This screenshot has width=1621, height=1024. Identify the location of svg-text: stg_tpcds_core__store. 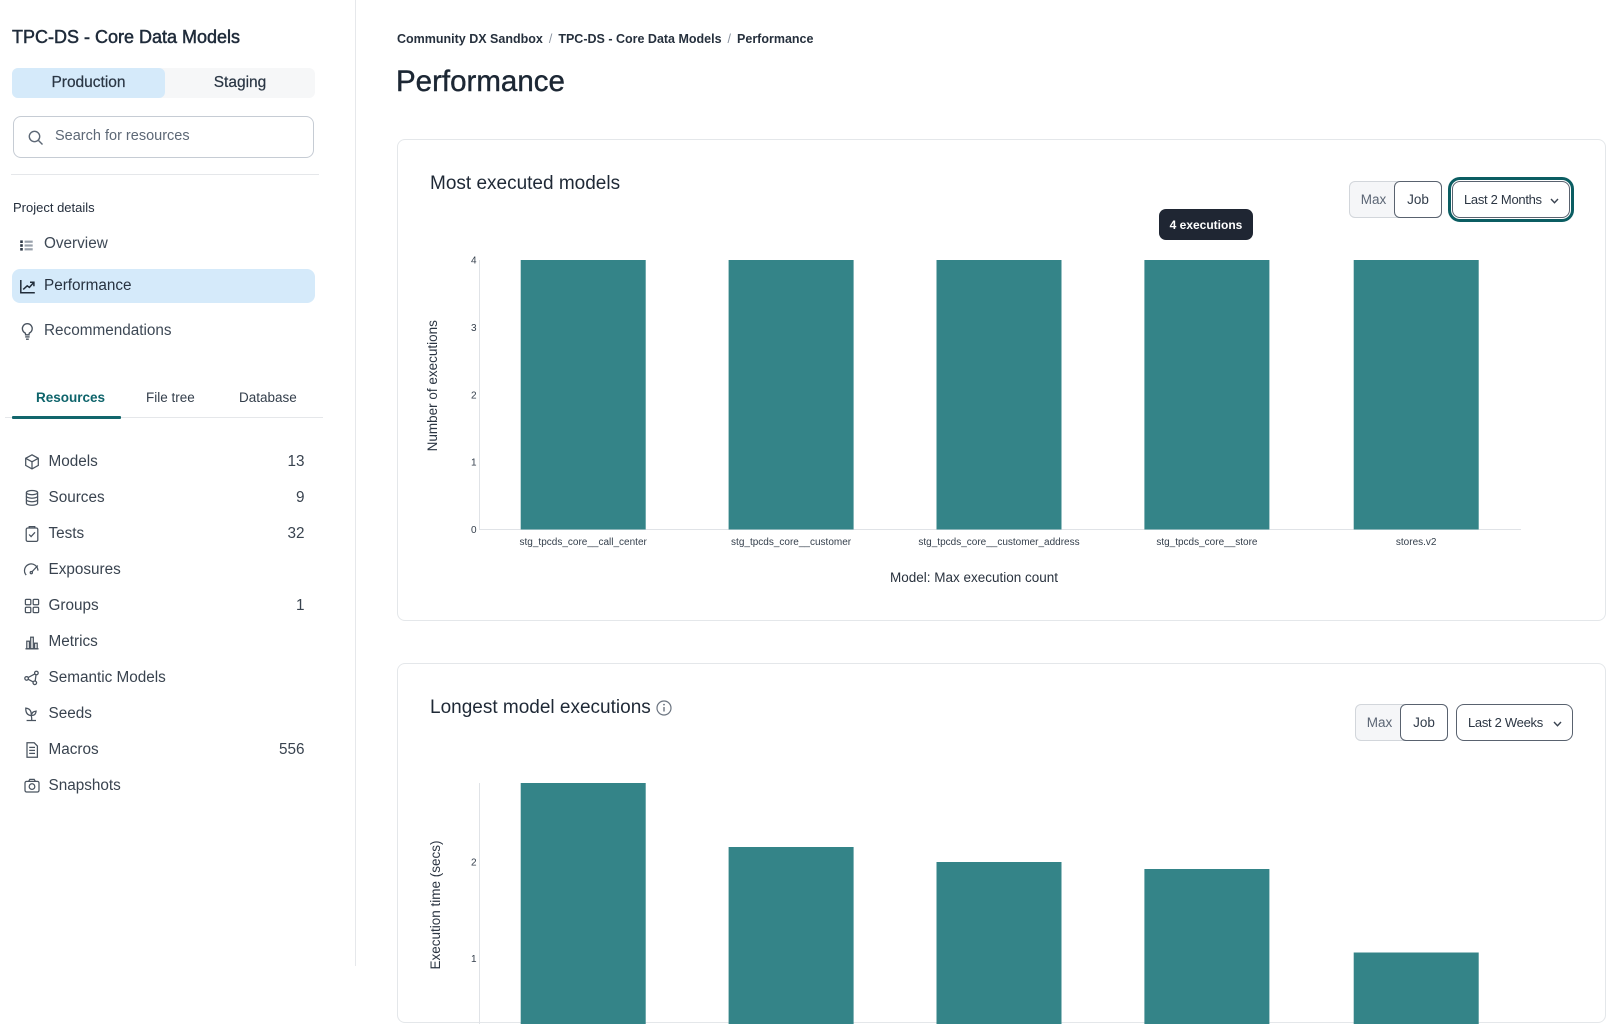
(1207, 542).